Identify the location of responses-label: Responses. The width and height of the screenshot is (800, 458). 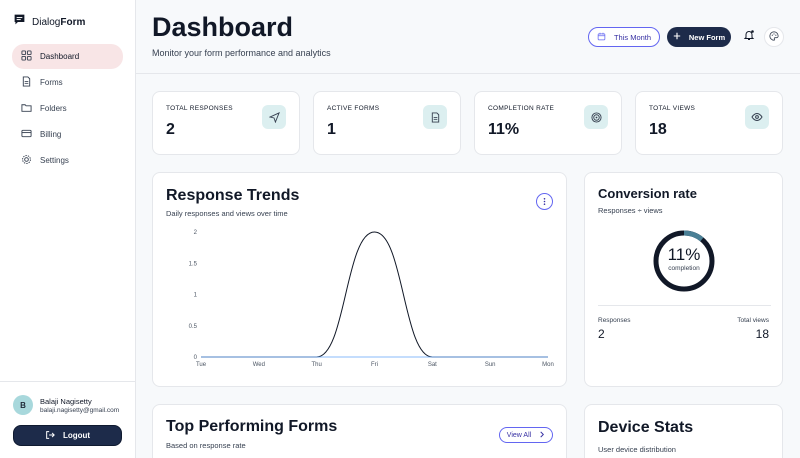
(614, 320).